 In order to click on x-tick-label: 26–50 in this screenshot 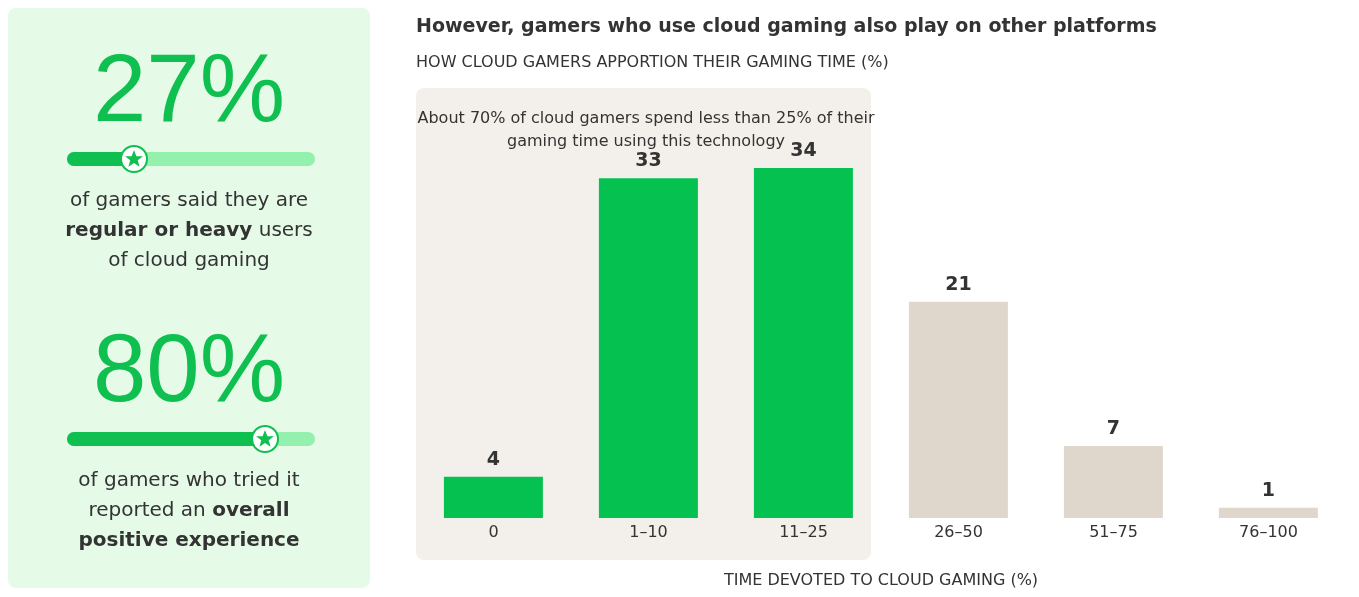, I will do `click(958, 532)`.